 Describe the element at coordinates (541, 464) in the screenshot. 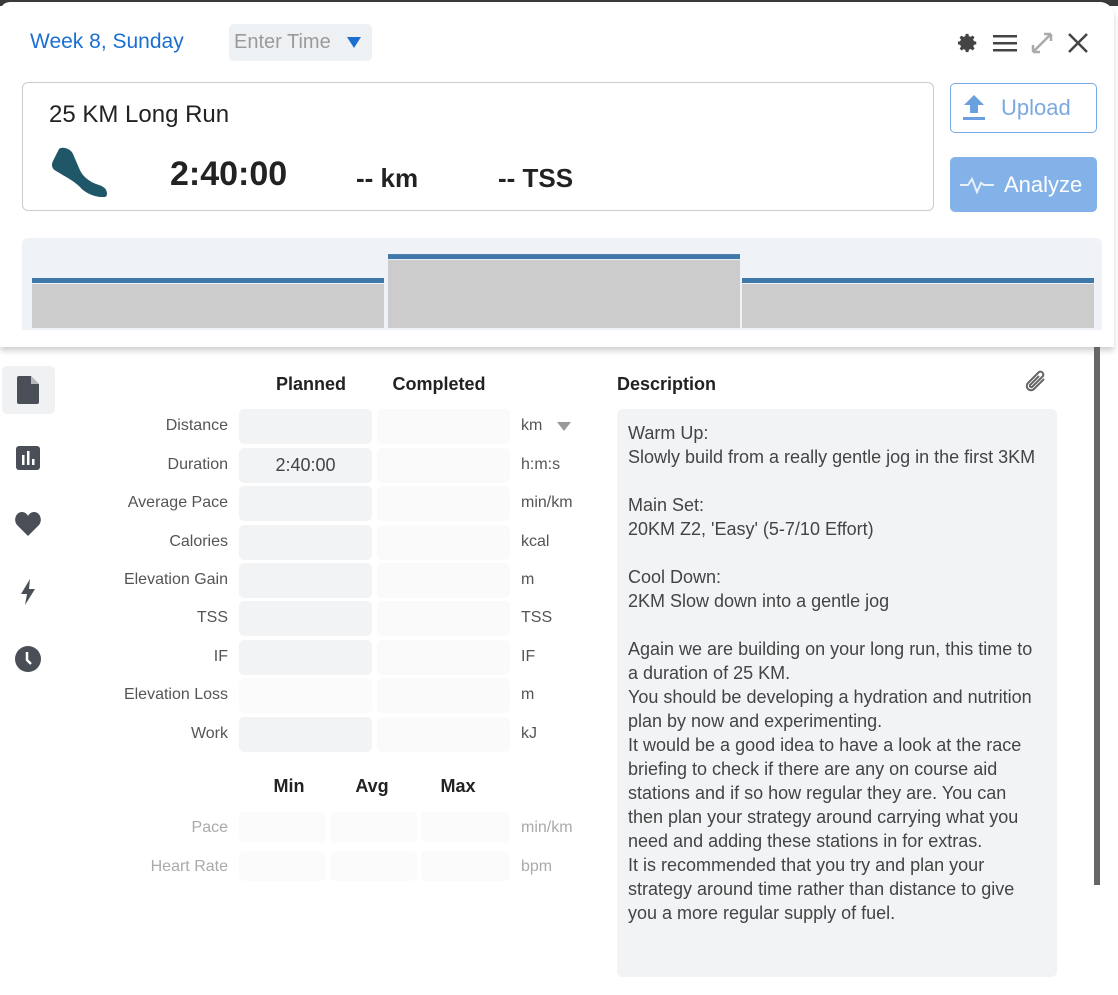

I see `metric-unit: h:m:s` at that location.